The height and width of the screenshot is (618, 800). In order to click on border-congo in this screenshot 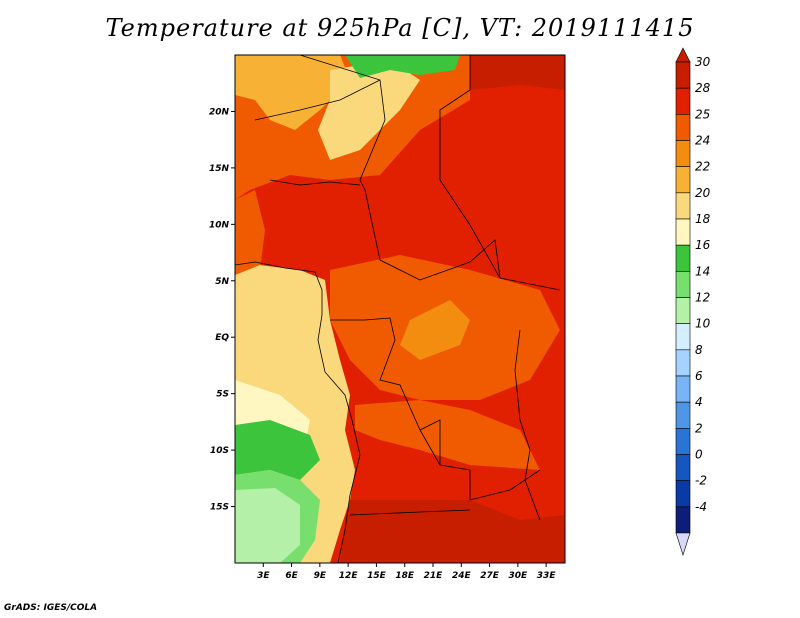, I will do `click(385, 391)`.